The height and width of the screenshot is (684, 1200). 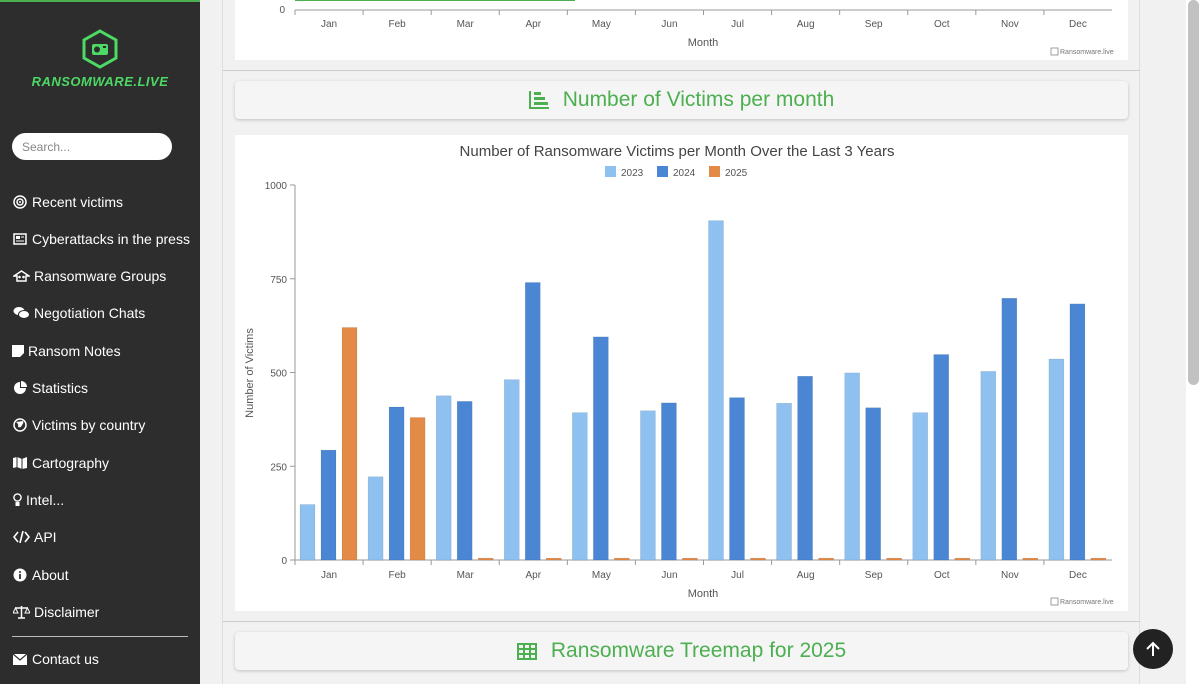 I want to click on bar-2023-Nov, so click(x=988, y=466).